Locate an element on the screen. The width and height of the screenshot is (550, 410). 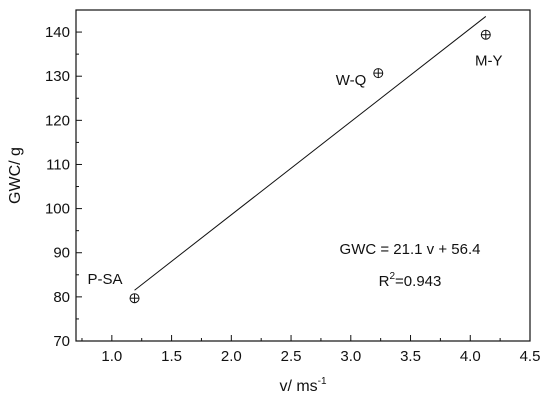
x-axis-title-superscript: -1 is located at coordinates (322, 381).